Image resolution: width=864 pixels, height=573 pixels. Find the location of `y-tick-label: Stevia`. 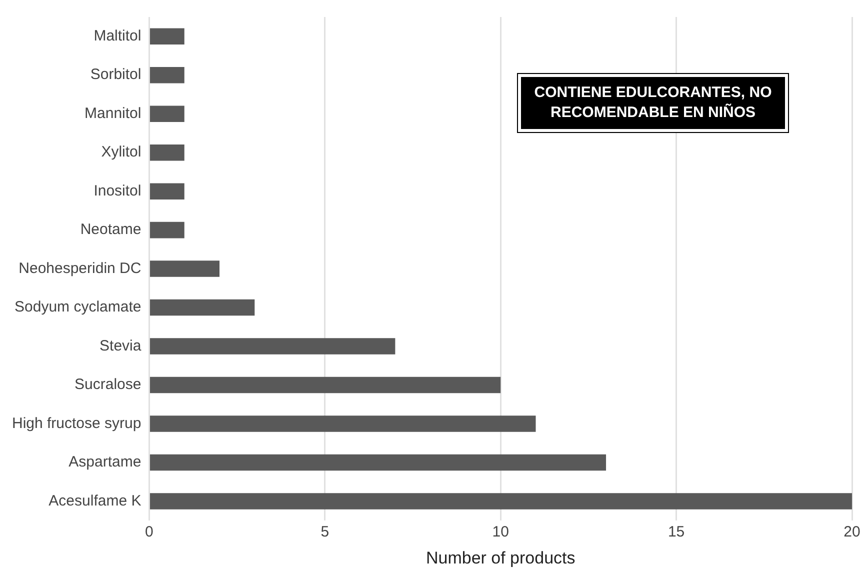

y-tick-label: Stevia is located at coordinates (121, 345).